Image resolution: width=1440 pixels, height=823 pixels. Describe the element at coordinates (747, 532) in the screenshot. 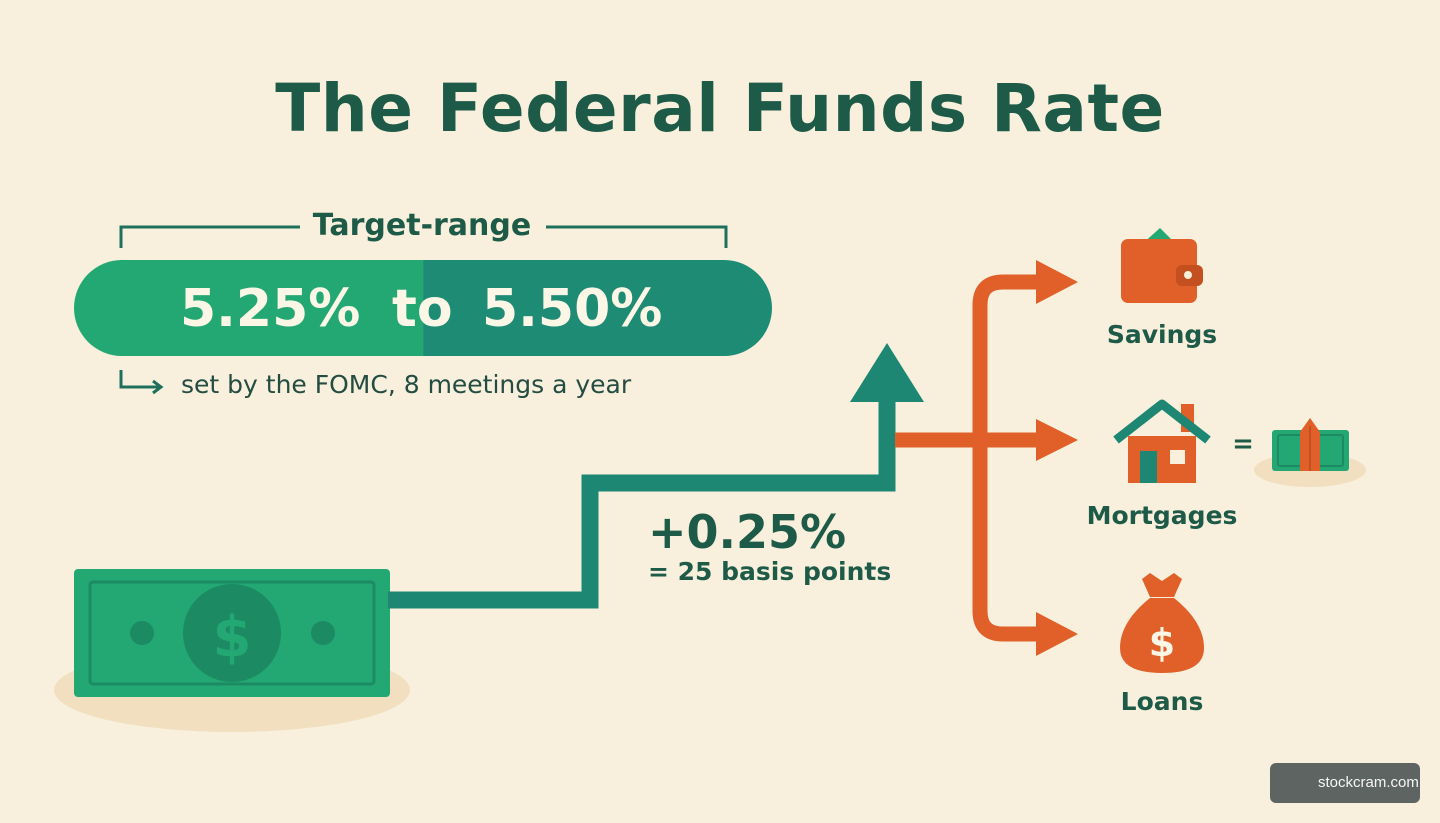

I see `rate-change-amount: +0.25%` at that location.